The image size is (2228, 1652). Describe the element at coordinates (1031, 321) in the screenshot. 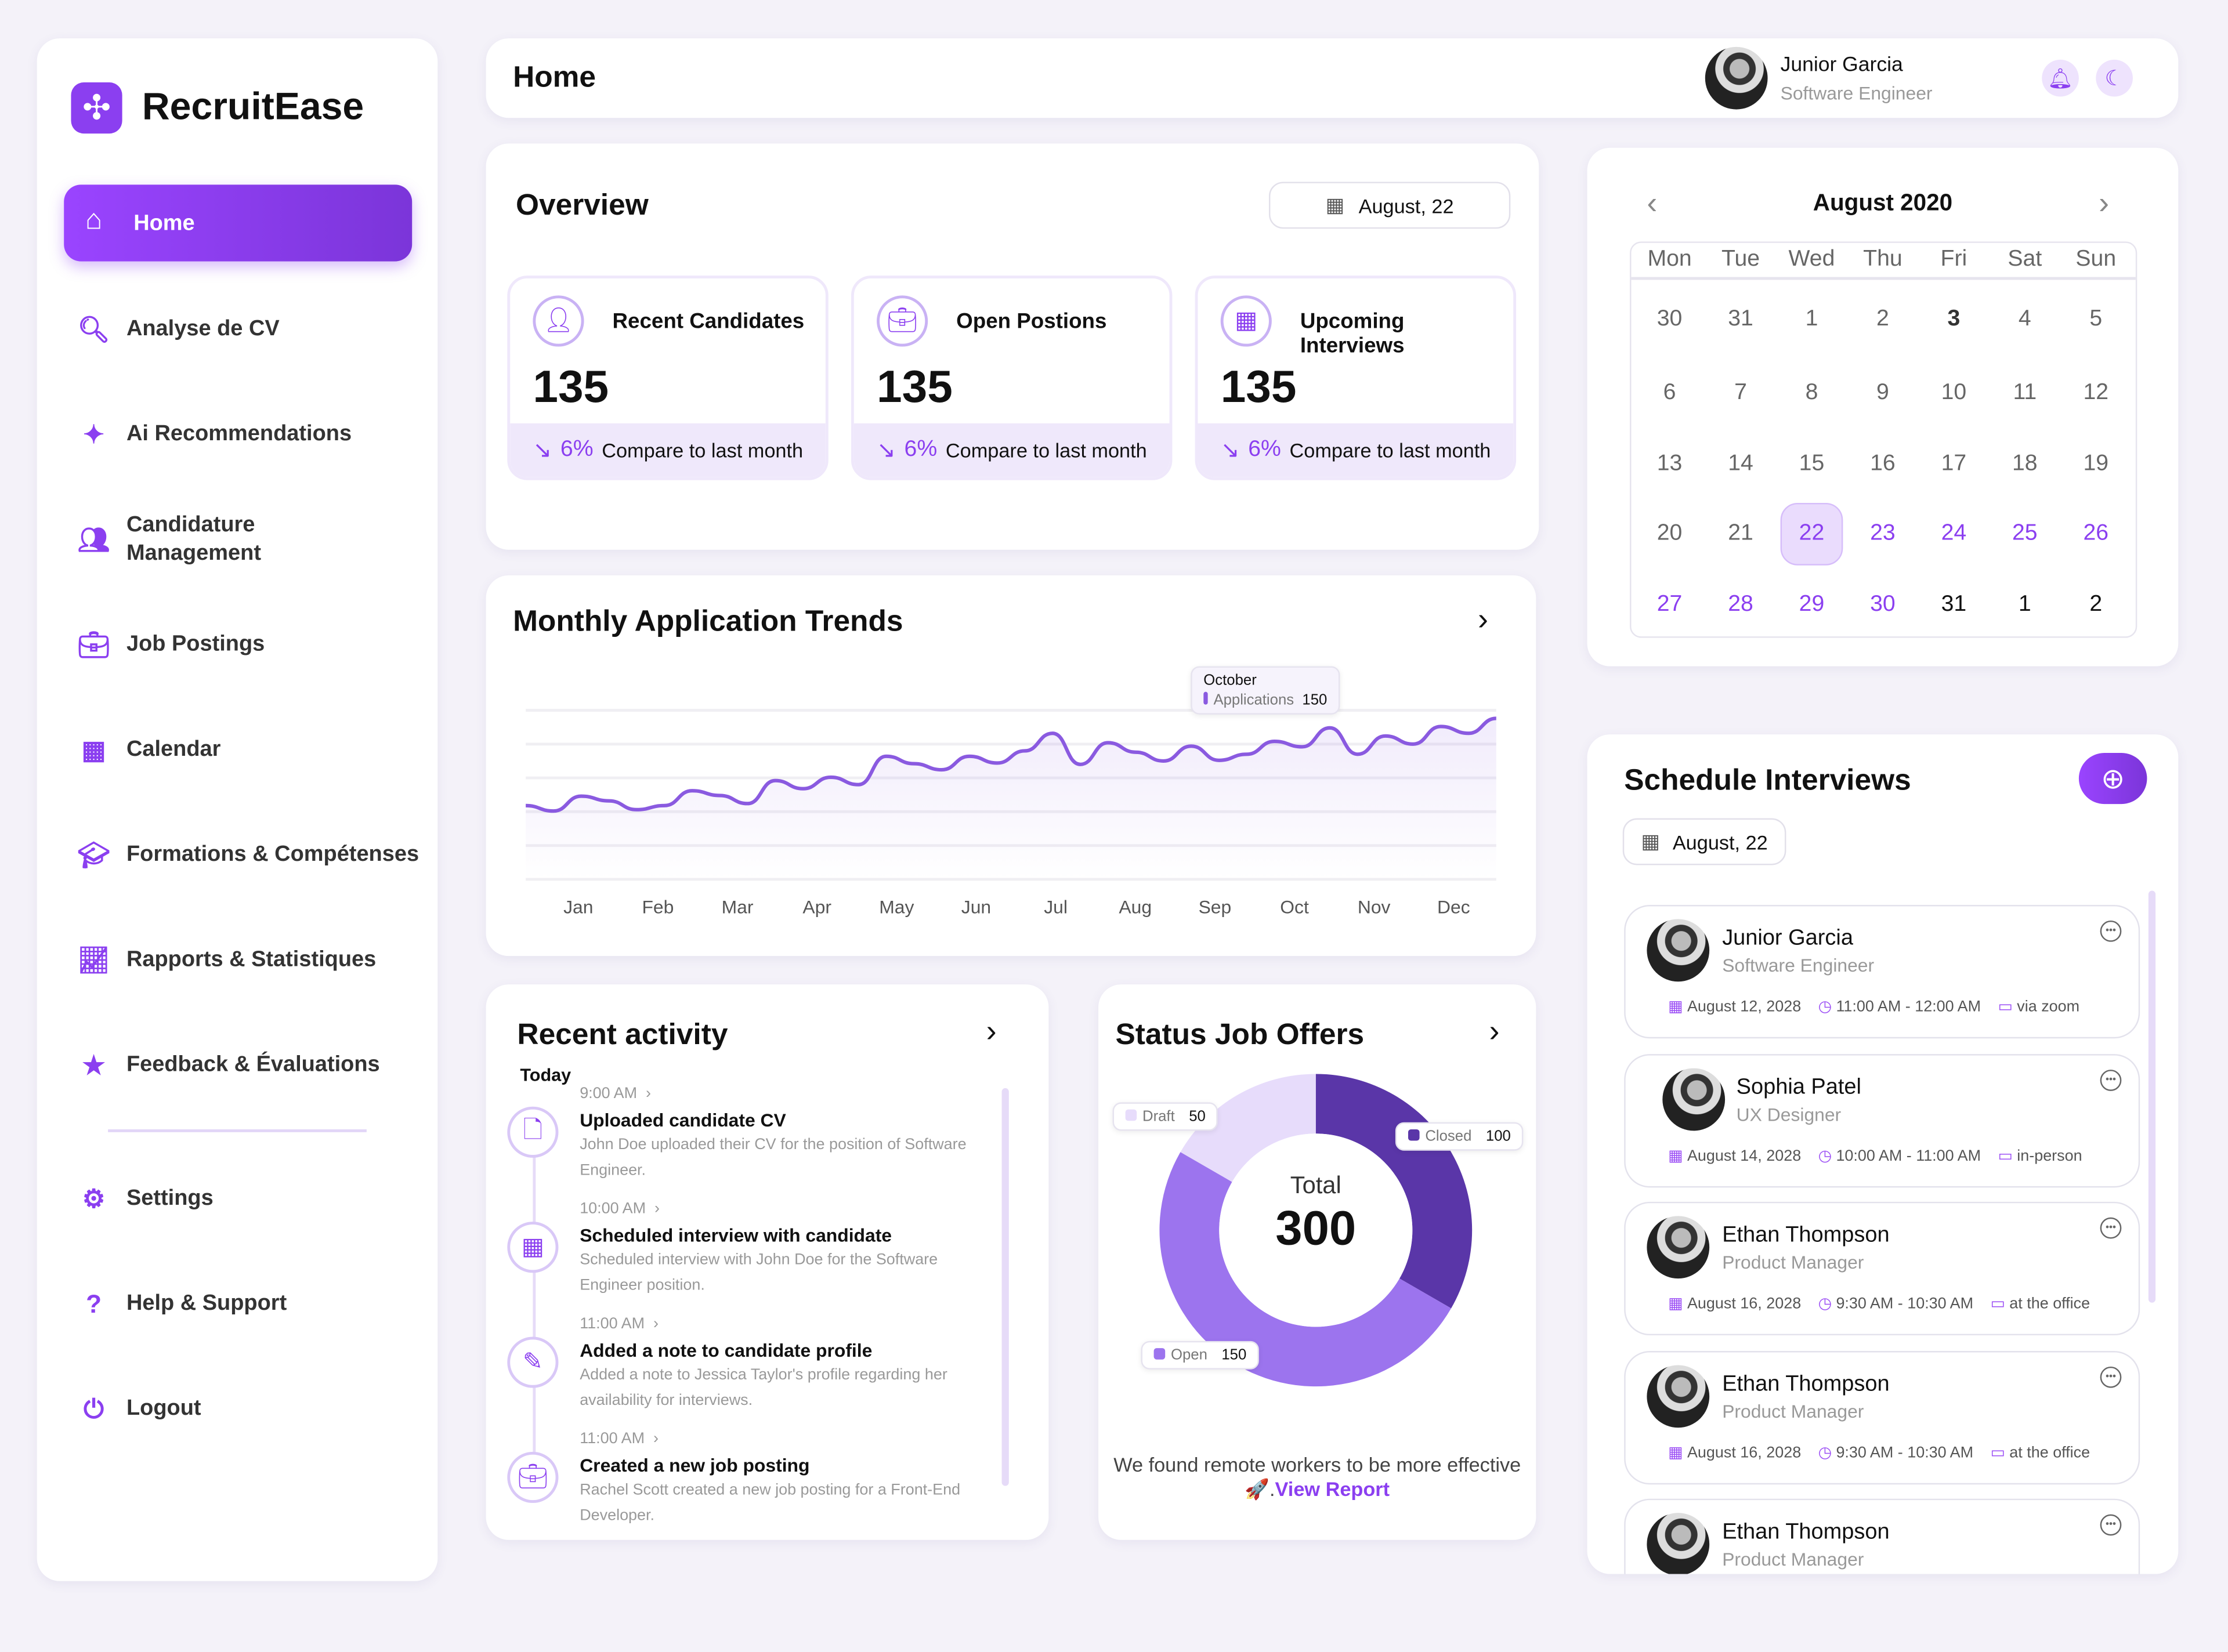

I see `stat-label: Open Postions` at that location.